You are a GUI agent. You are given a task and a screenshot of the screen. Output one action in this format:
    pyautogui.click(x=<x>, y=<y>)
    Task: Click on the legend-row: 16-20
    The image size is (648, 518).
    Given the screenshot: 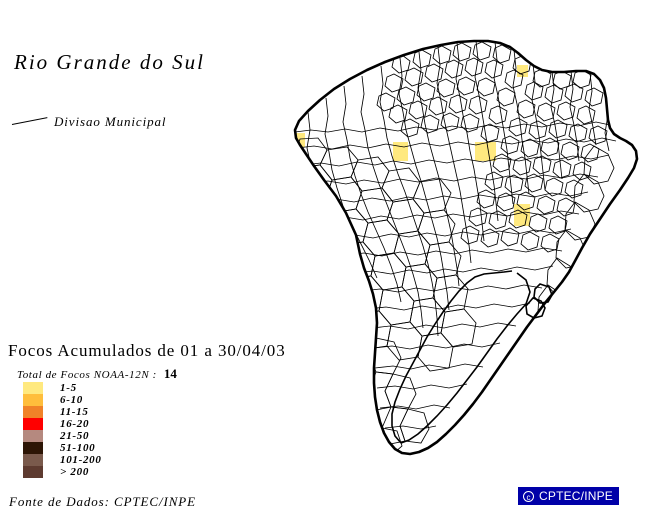 What is the action you would take?
    pyautogui.click(x=62, y=424)
    